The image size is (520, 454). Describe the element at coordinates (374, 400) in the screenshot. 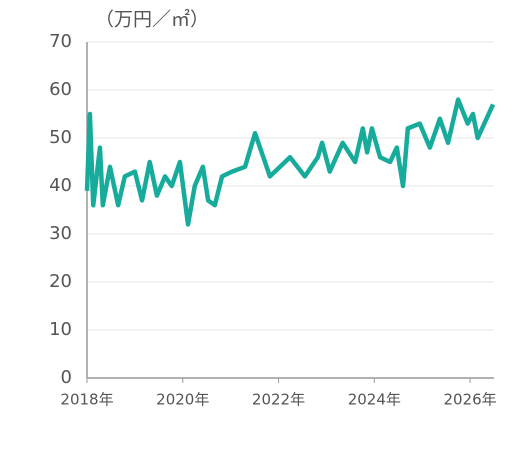

I see `x-tick-label: 2024年` at that location.